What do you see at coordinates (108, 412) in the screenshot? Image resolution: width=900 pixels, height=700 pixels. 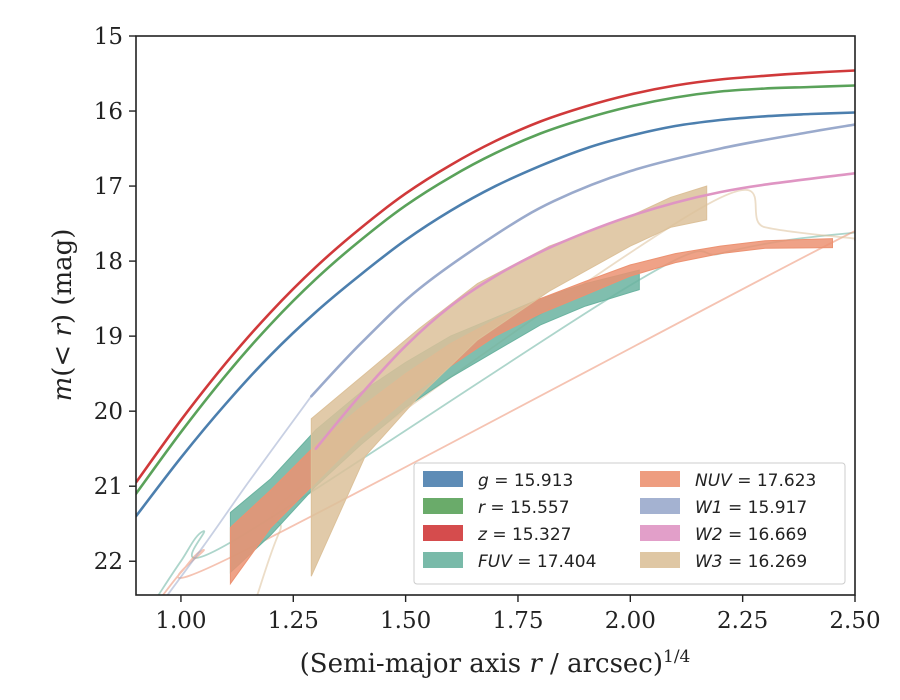 I see `y-tick-label: 20` at bounding box center [108, 412].